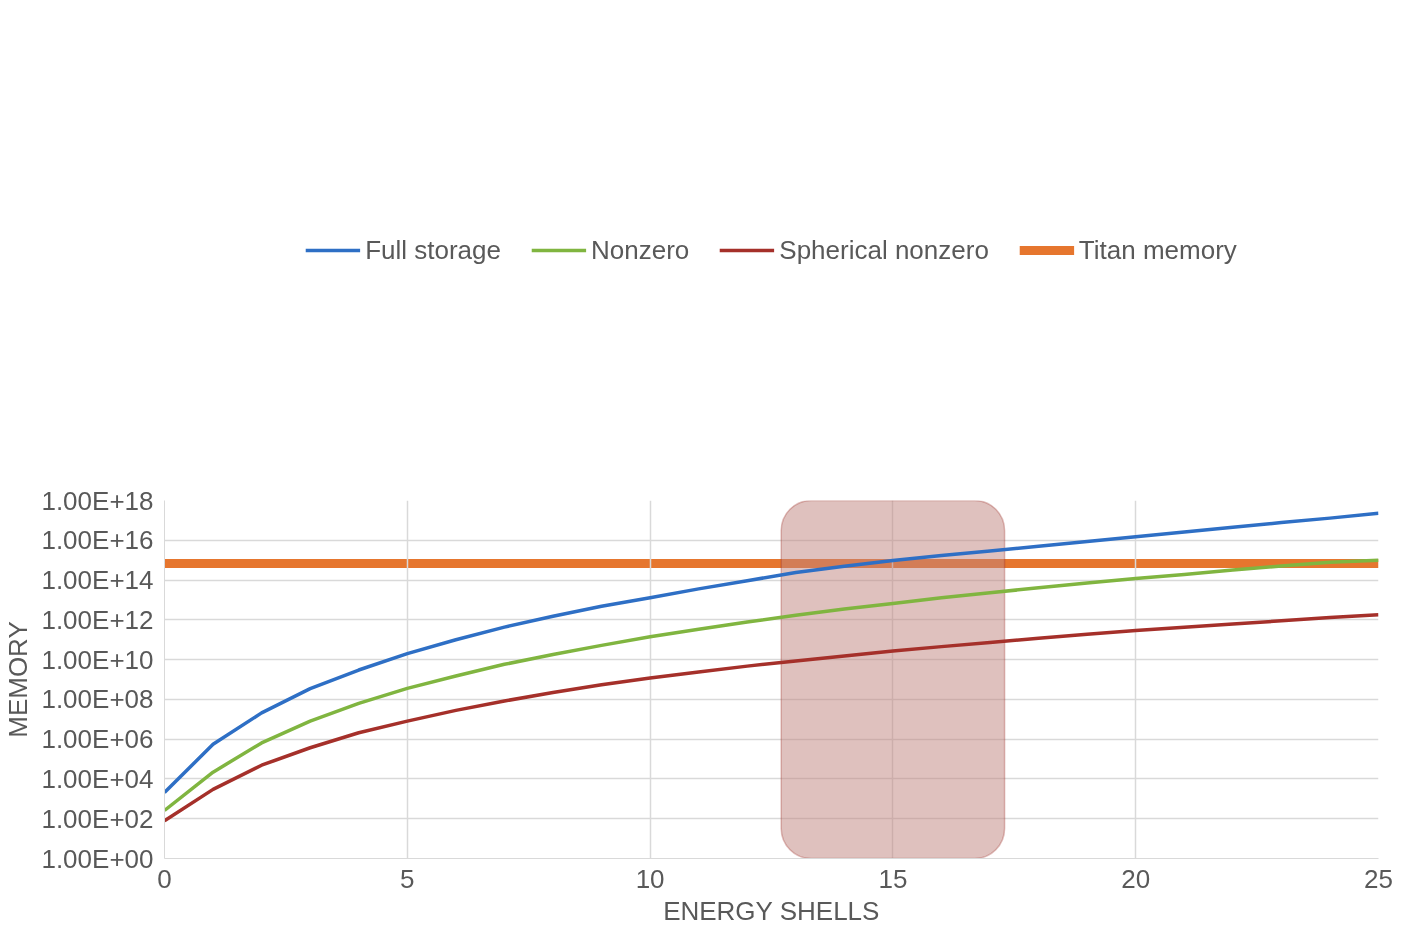  Describe the element at coordinates (97, 540) in the screenshot. I see `y-tick-label: 1.00E+16` at that location.